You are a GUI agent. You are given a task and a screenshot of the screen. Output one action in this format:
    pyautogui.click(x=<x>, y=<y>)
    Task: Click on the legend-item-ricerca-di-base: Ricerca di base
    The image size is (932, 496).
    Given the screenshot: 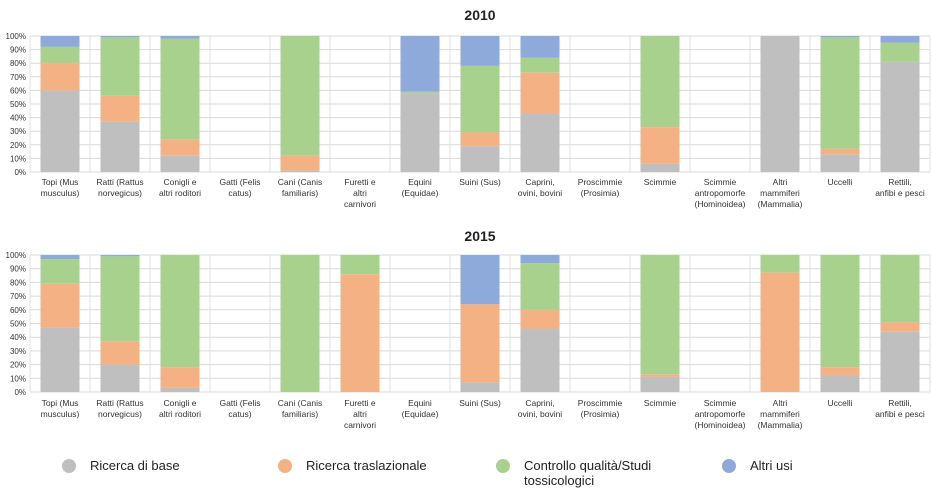 What is the action you would take?
    pyautogui.click(x=121, y=465)
    